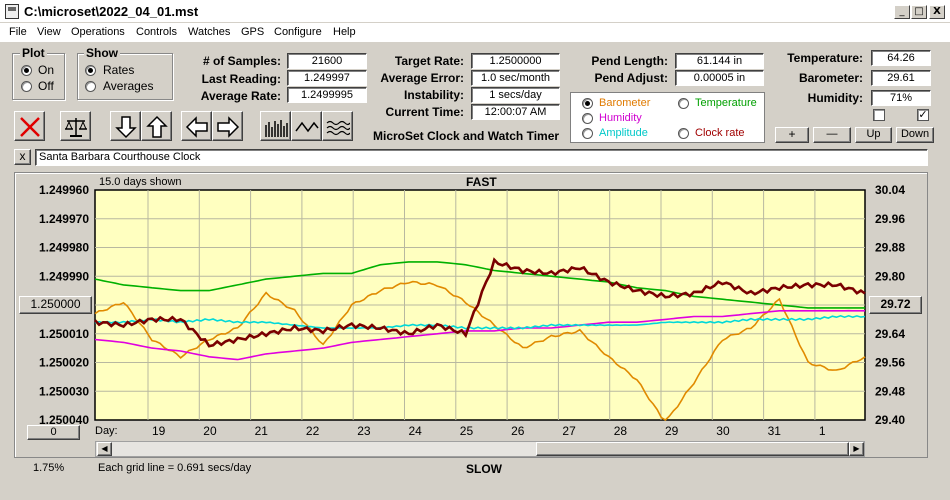 This screenshot has width=950, height=500. What do you see at coordinates (683, 103) in the screenshot?
I see `series-temperature-radio` at bounding box center [683, 103].